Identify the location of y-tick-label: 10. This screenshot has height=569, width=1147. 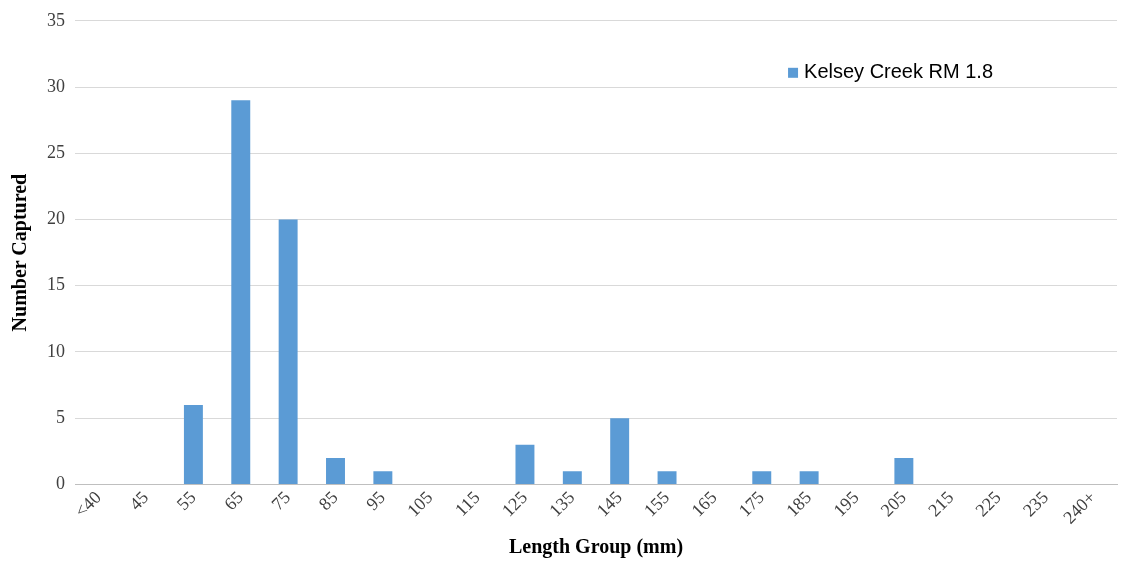
(56, 350).